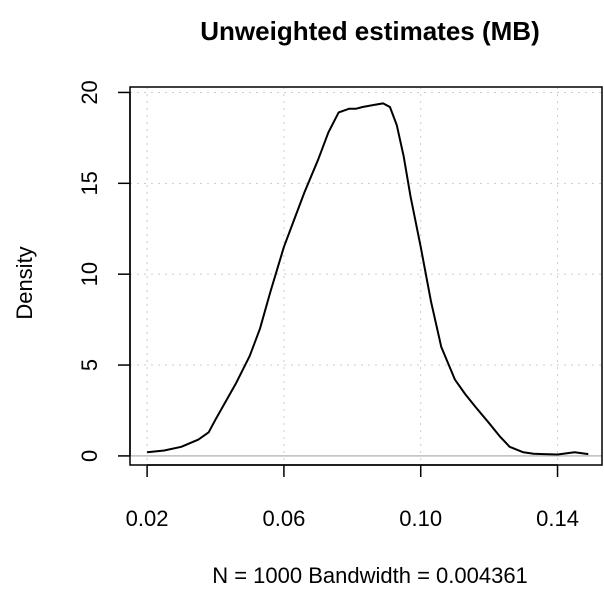  Describe the element at coordinates (104, 271) in the screenshot. I see `y-axis: 0 5 10 15 20` at that location.